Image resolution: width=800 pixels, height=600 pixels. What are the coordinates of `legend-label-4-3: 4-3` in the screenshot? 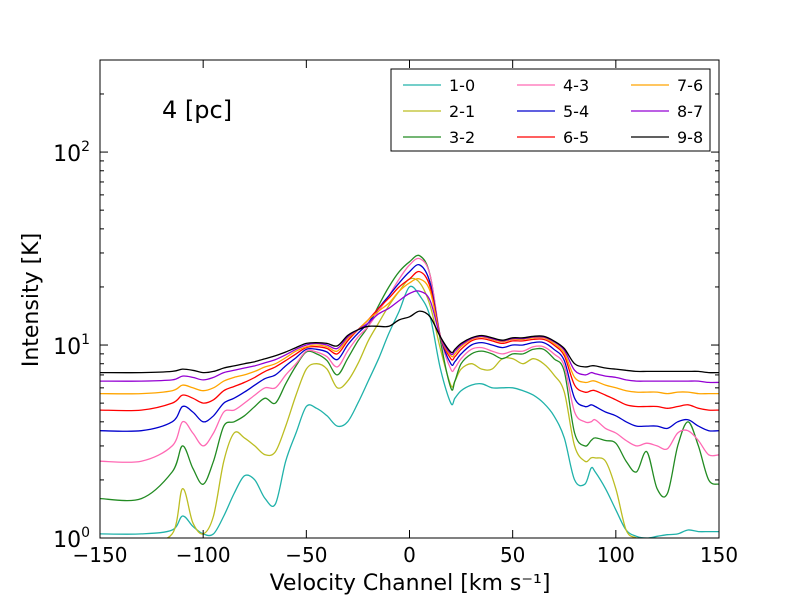 It's located at (576, 85).